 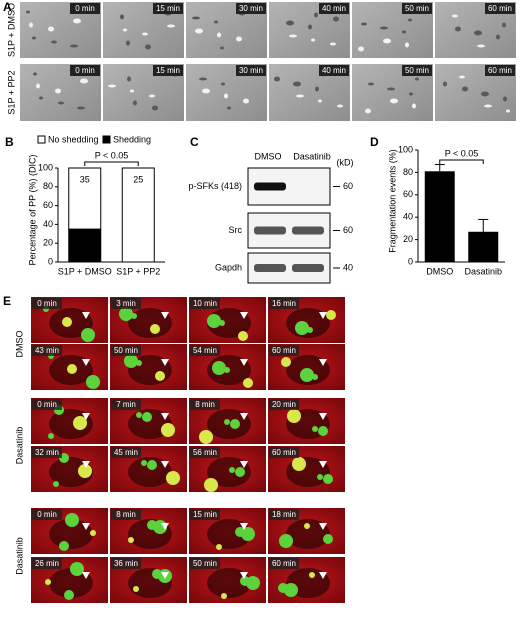 What do you see at coordinates (417, 70) in the screenshot?
I see `time-label: 50 min` at bounding box center [417, 70].